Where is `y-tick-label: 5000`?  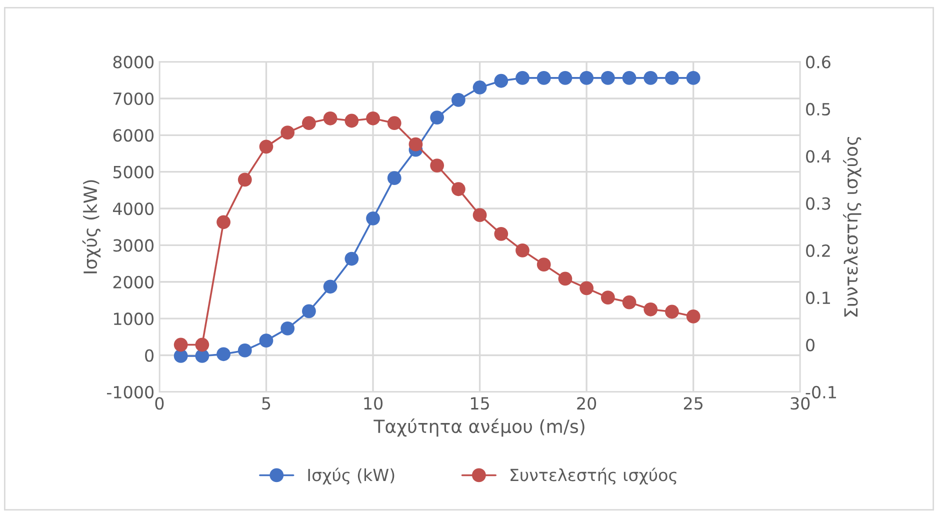 y-tick-label: 5000 is located at coordinates (133, 172).